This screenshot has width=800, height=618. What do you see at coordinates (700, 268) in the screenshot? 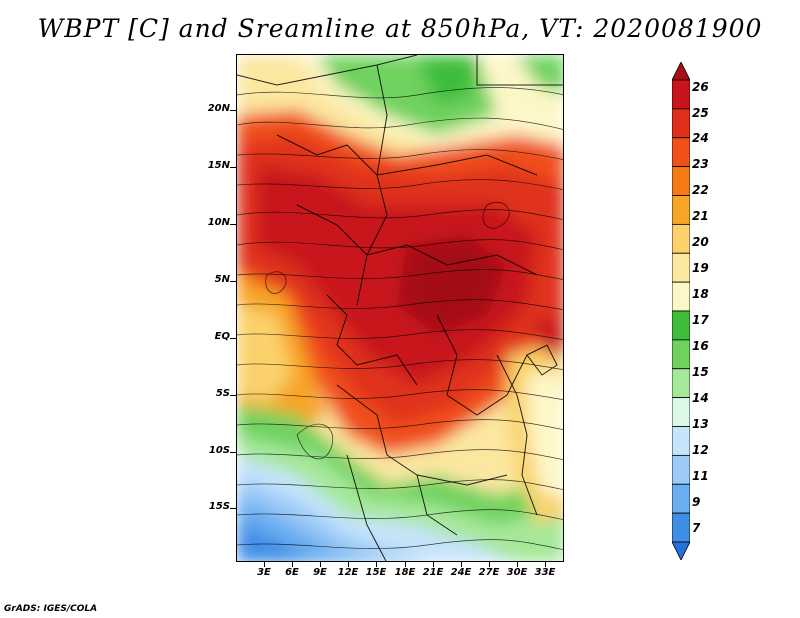
I see `colorbar-label: 19` at bounding box center [700, 268].